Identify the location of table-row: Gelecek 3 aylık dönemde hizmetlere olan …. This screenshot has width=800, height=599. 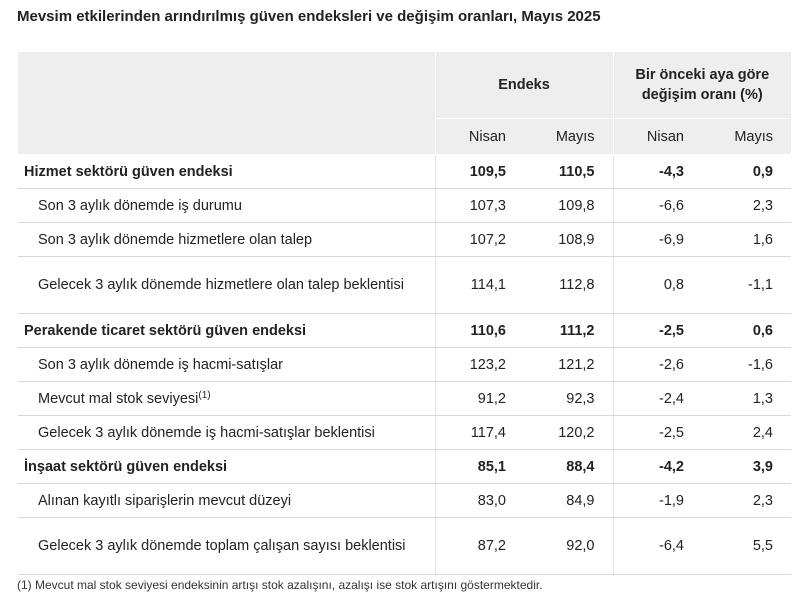
(405, 285).